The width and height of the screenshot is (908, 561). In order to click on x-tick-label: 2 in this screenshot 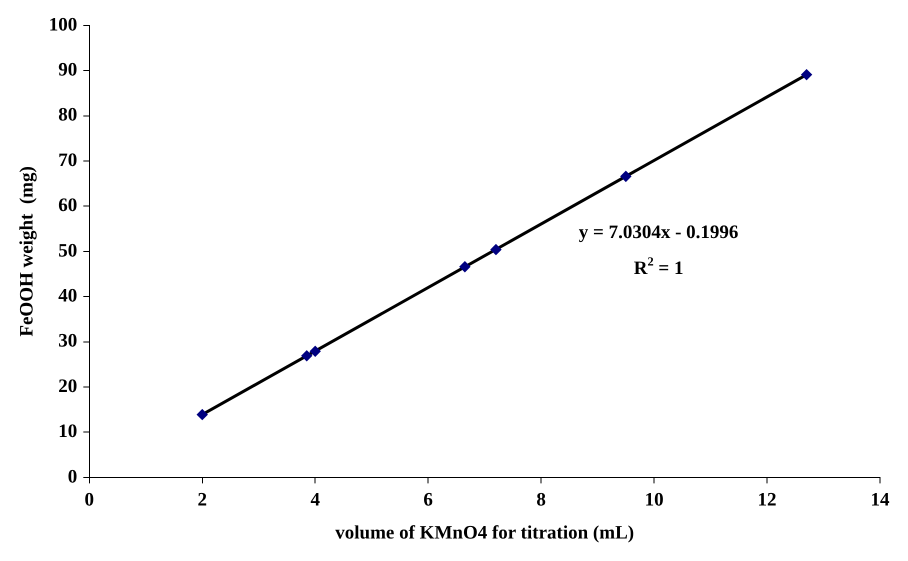, I will do `click(203, 500)`.